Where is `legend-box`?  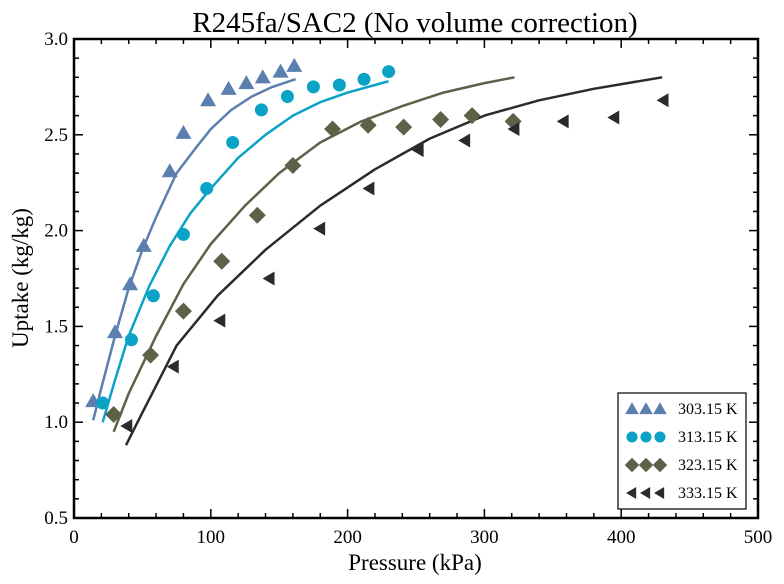 legend-box is located at coordinates (682, 451).